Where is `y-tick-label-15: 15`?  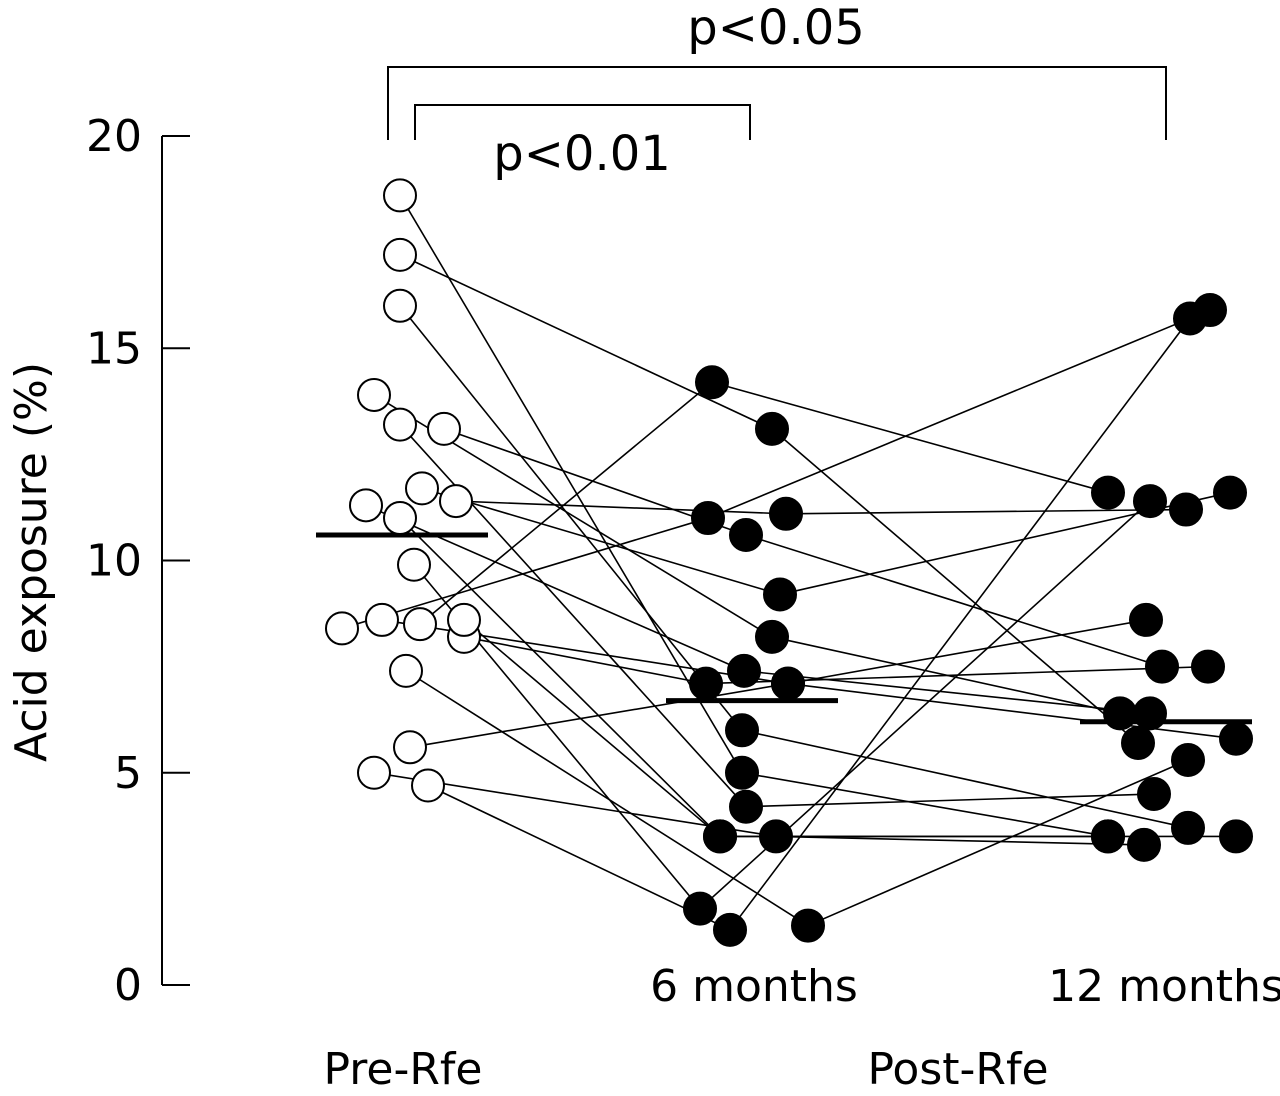 y-tick-label-15: 15 is located at coordinates (114, 348).